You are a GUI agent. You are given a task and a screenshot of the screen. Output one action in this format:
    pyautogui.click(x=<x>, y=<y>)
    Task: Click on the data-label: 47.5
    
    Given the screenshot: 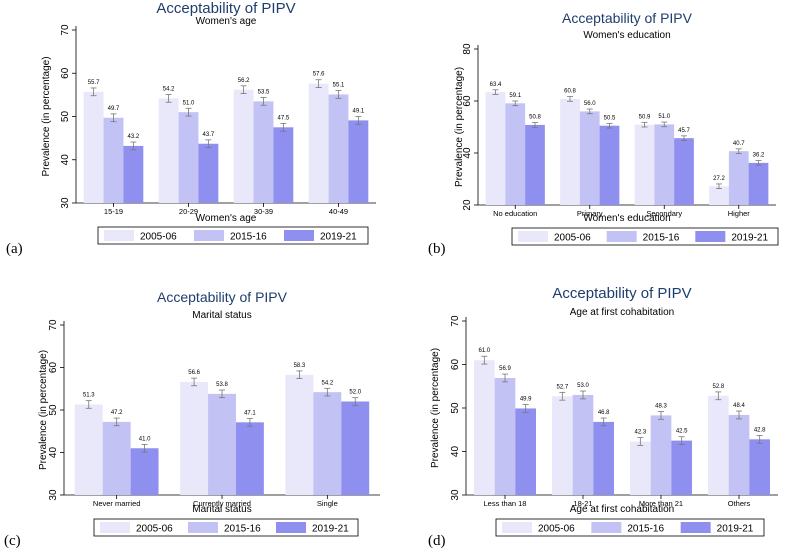 What is the action you would take?
    pyautogui.click(x=284, y=118)
    